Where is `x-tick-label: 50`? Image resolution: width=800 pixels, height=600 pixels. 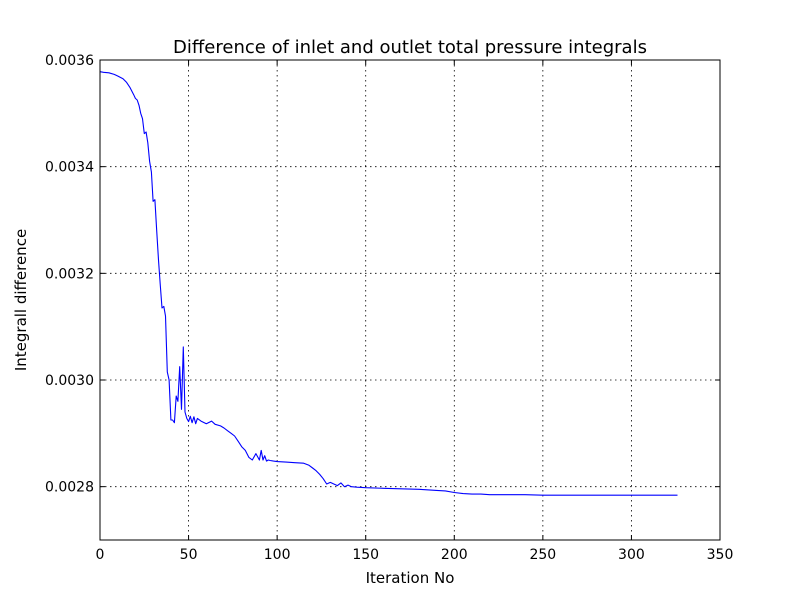 x-tick-label: 50 is located at coordinates (189, 555).